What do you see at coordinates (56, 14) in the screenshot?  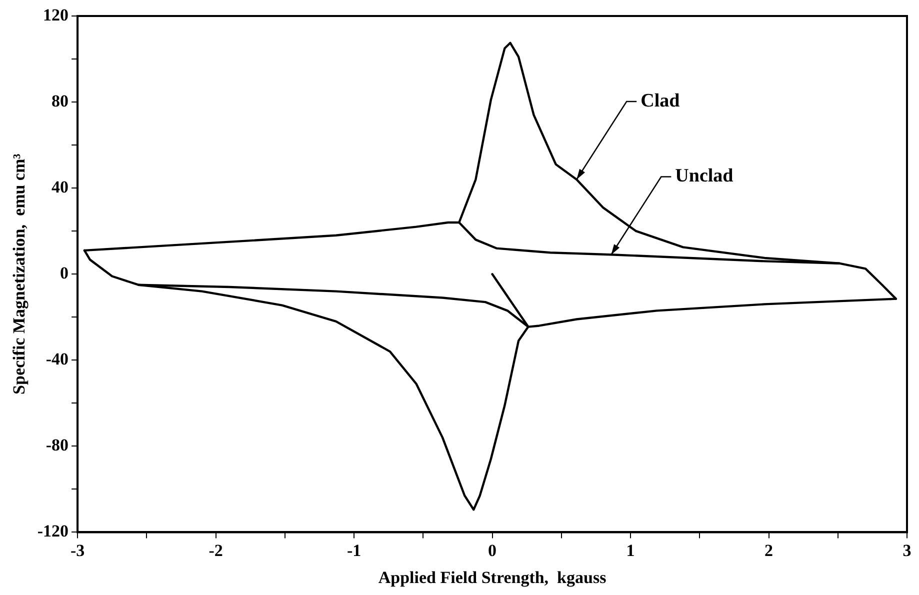 I see `y-tick-label: 120` at bounding box center [56, 14].